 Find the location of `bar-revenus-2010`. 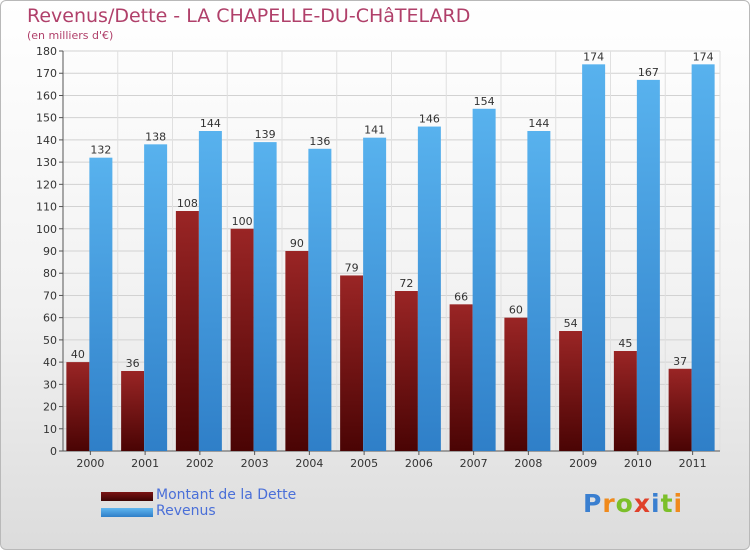

bar-revenus-2010 is located at coordinates (648, 265).